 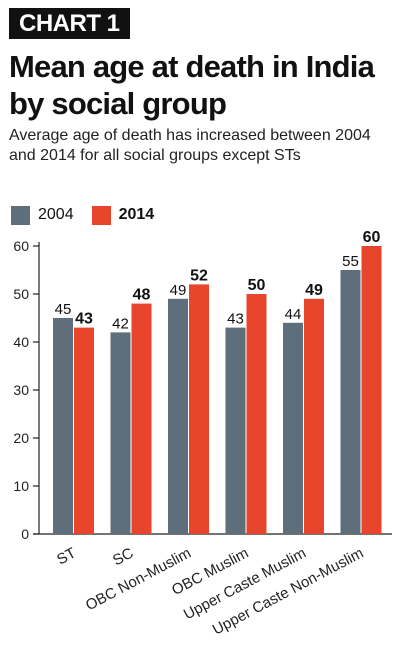 What do you see at coordinates (21, 294) in the screenshot?
I see `y-tick-label: 50` at bounding box center [21, 294].